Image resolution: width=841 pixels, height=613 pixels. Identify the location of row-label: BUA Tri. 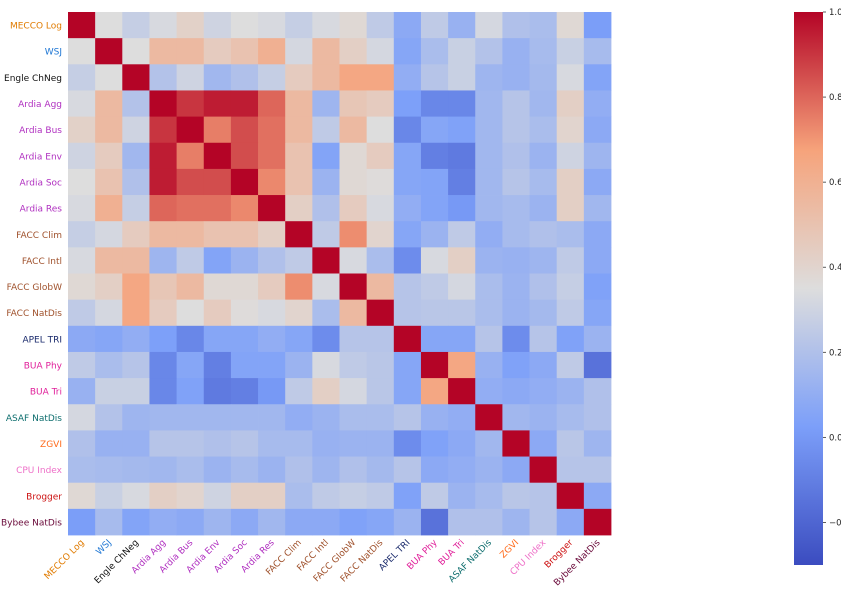
(46, 393).